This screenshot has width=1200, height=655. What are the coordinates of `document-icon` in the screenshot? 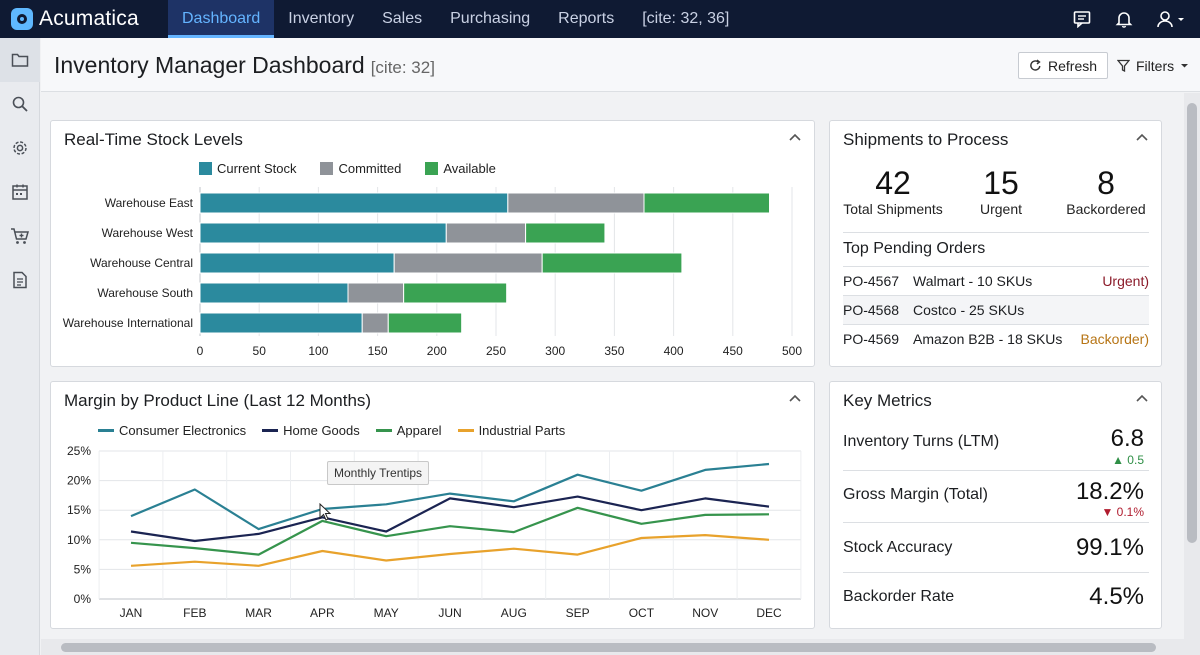 It's located at (20, 280).